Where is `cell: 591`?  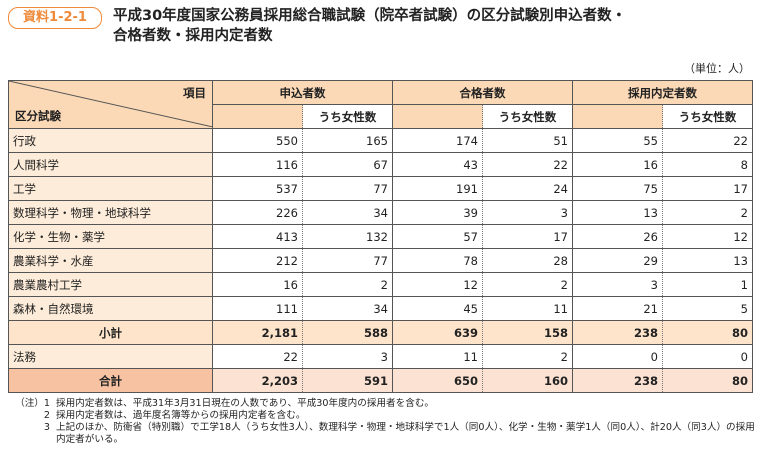 cell: 591 is located at coordinates (347, 380).